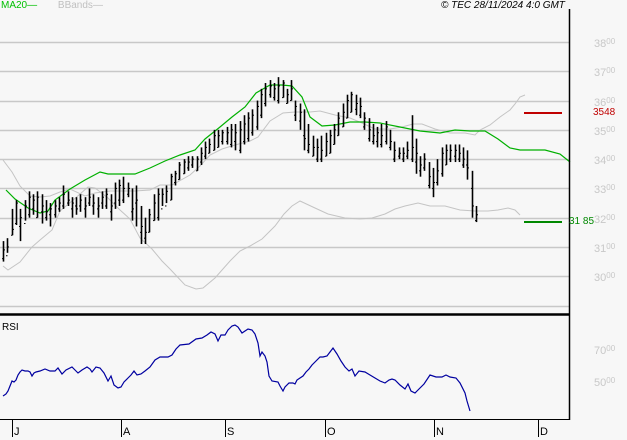  I want to click on copyright-timestamp: © TEC 28/11/2024 4:0 GMT, so click(503, 5).